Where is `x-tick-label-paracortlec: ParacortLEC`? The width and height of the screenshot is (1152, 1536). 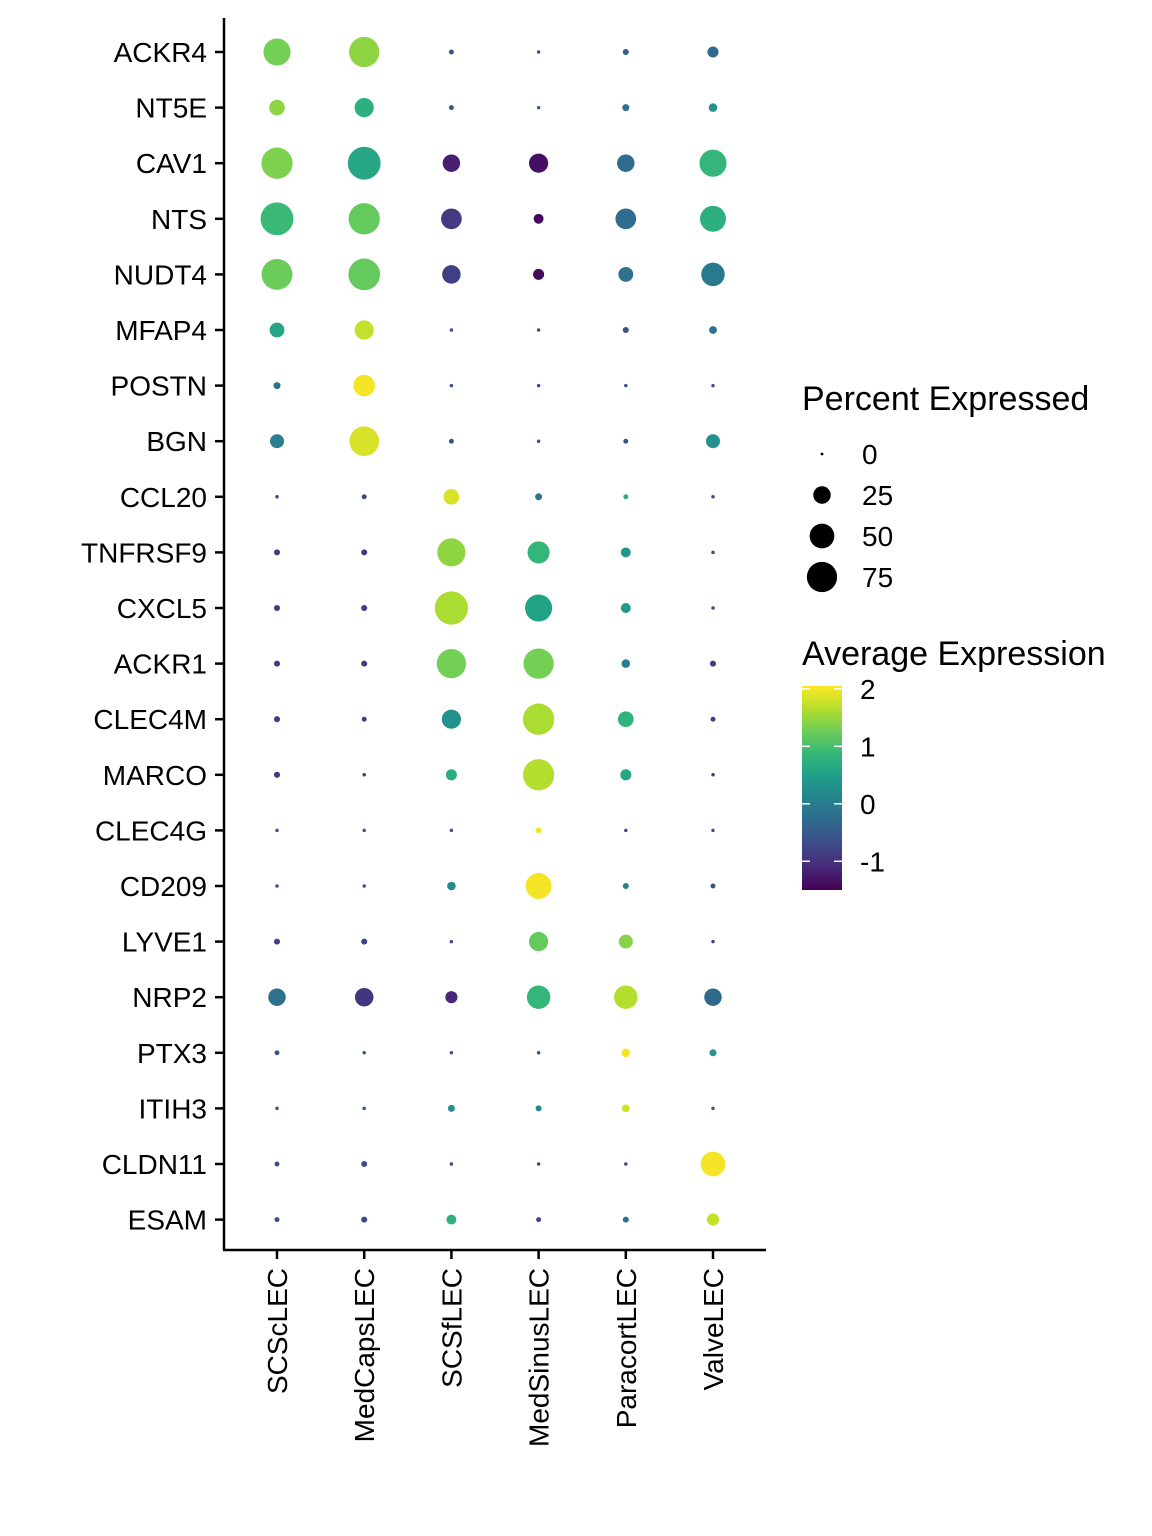
x-tick-label-paracortlec: ParacortLEC is located at coordinates (626, 1348).